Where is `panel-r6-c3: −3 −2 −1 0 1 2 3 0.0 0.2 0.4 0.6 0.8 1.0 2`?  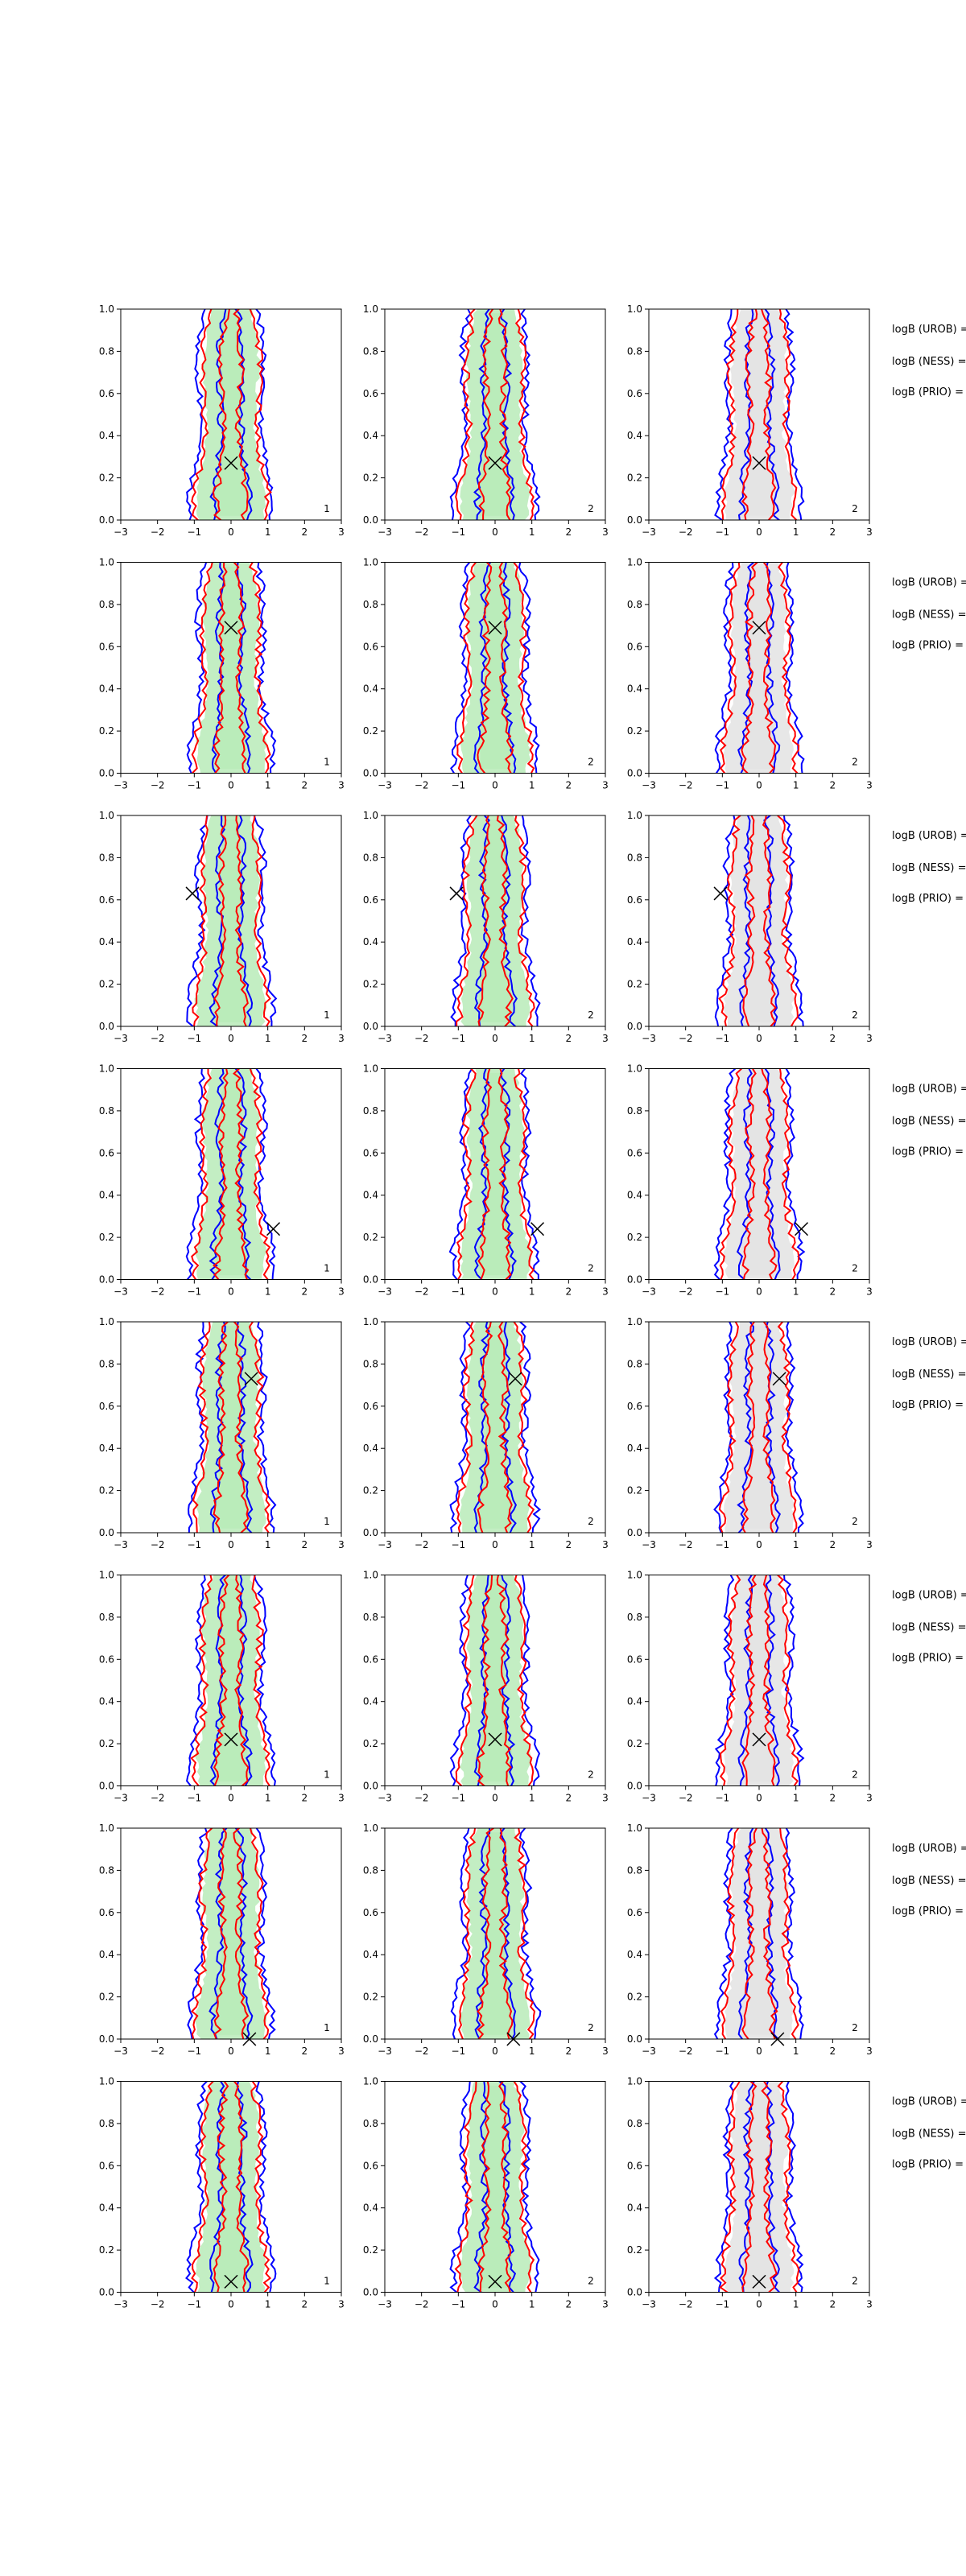 panel-r6-c3: −3 −2 −1 0 1 2 3 0.0 0.2 0.4 0.6 0.8 1.0 2 is located at coordinates (750, 1687).